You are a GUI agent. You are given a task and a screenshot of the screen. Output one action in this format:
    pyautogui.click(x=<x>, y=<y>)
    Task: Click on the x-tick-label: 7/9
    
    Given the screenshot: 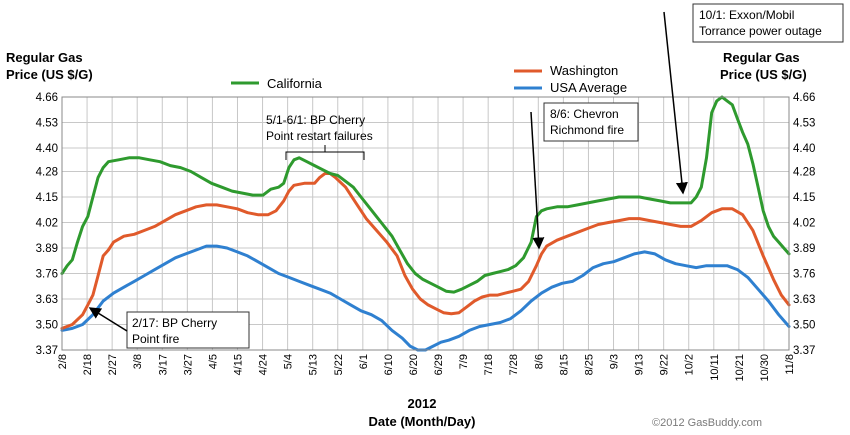 What is the action you would take?
    pyautogui.click(x=464, y=361)
    